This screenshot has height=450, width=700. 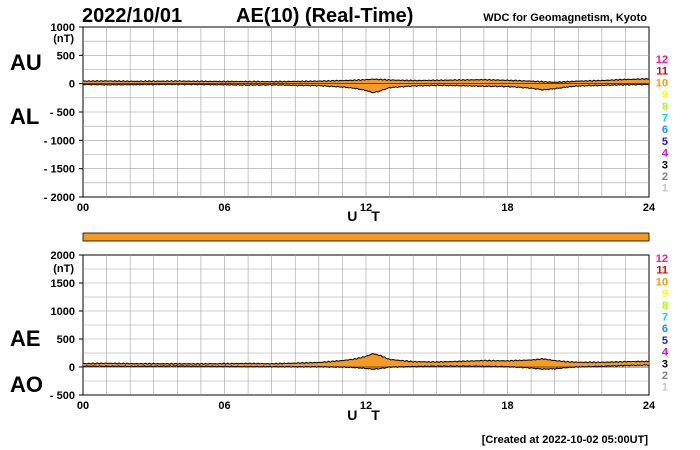 I want to click on au-label: AU, so click(x=26, y=62).